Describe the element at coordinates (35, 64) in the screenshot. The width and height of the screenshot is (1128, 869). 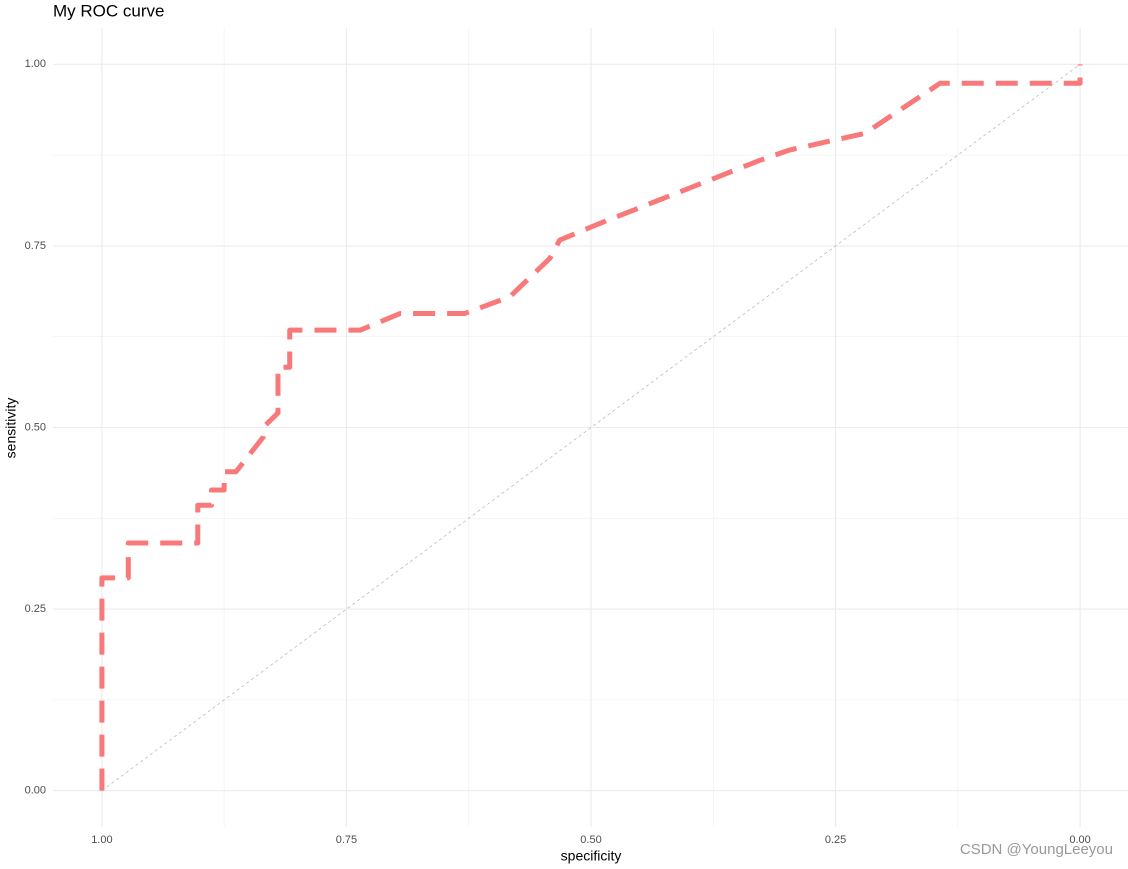
I see `y-tick-label: 1.00` at that location.